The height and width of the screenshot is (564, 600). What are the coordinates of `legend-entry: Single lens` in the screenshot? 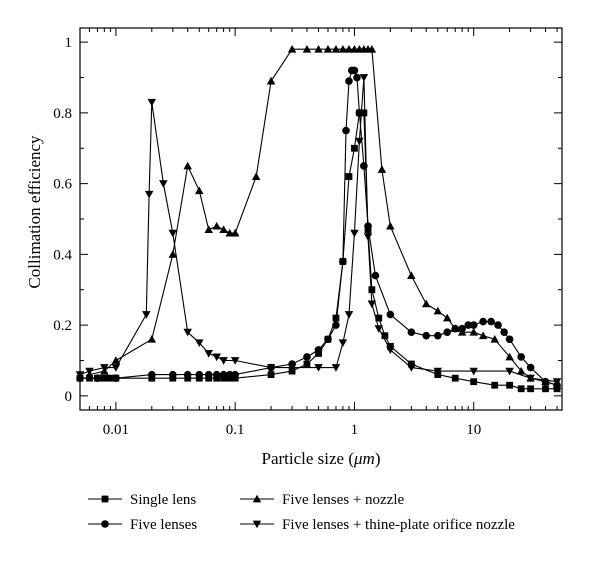 It's located at (142, 500).